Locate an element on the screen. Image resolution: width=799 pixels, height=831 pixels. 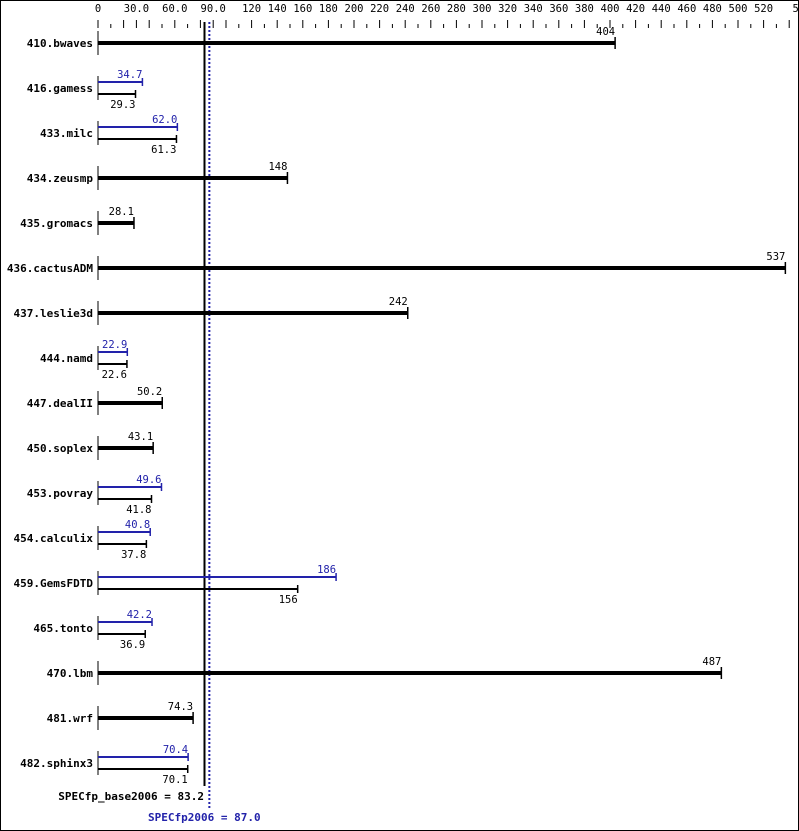
benchmark-row: 482.sphinx3 70.4 70.1 is located at coordinates (104, 765).